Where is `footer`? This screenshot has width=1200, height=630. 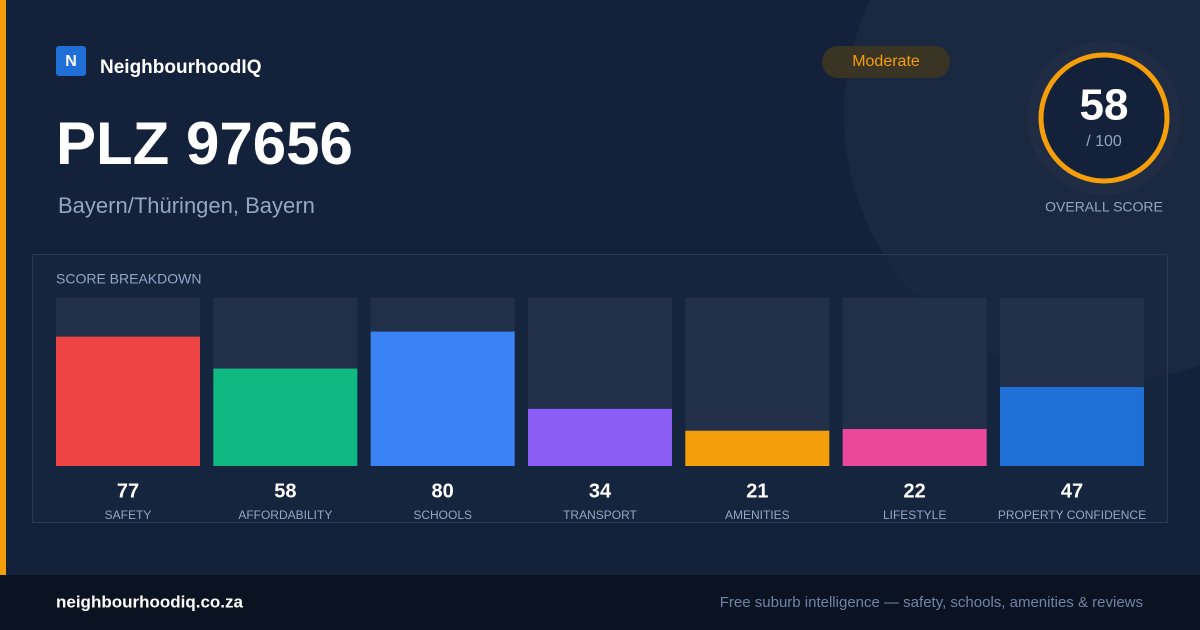 footer is located at coordinates (600, 602).